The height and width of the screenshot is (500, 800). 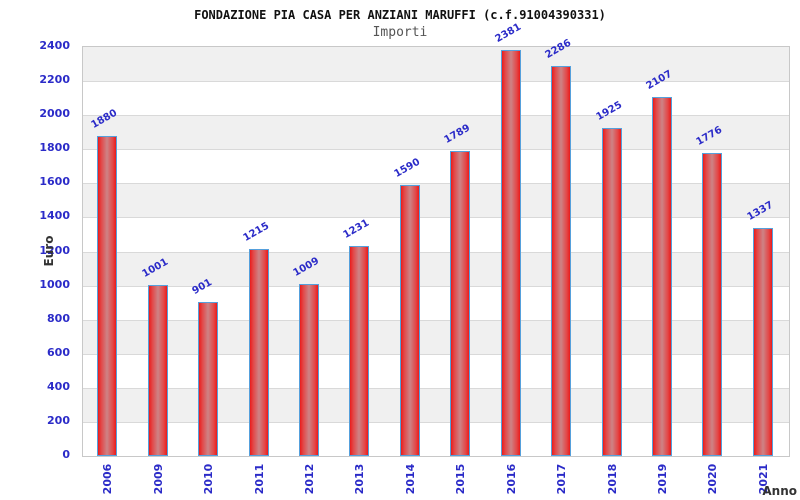 I want to click on y-tick-label: 400, so click(x=58, y=386).